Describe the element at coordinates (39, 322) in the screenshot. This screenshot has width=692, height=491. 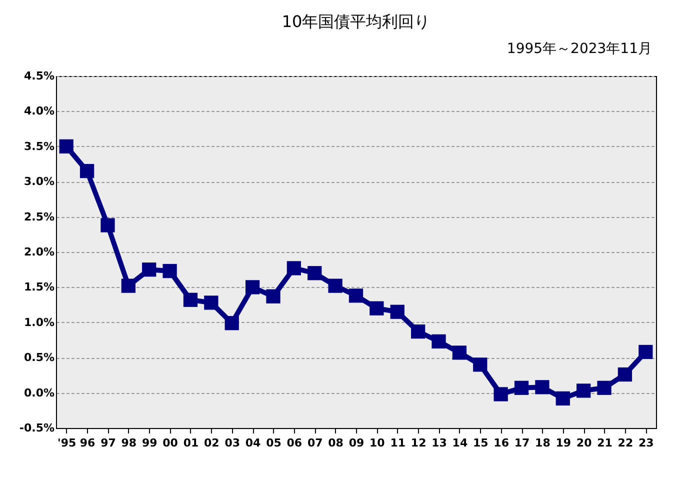
I see `y-tick-label: 1.0%` at that location.